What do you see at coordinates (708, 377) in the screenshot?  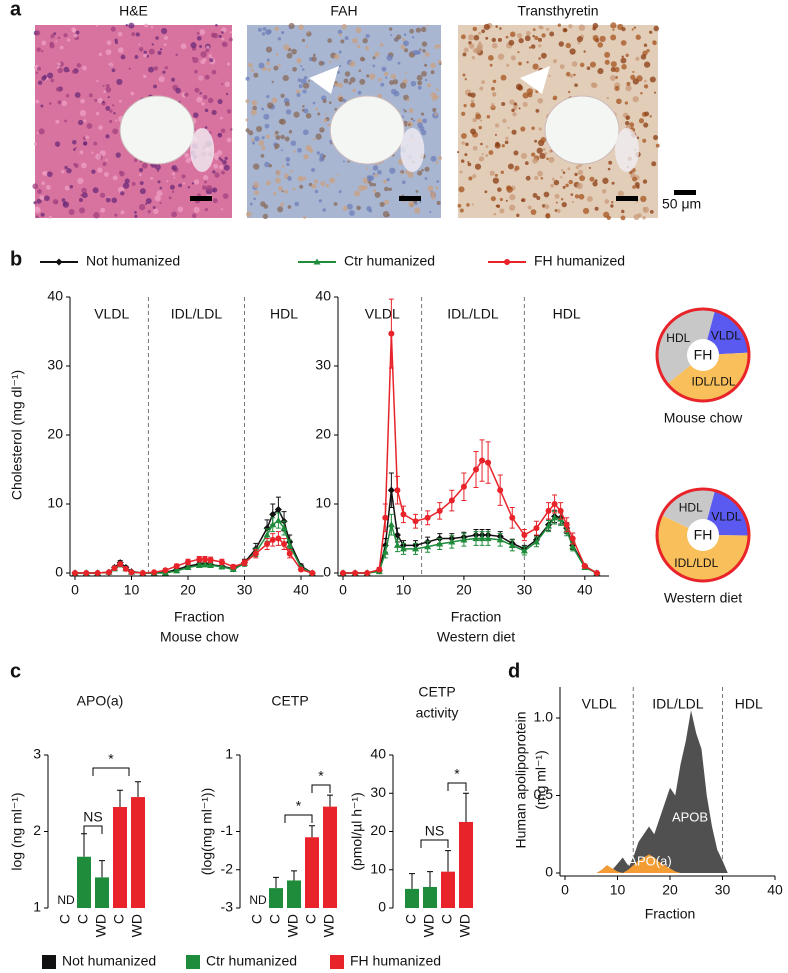 I see `pie-slice` at bounding box center [708, 377].